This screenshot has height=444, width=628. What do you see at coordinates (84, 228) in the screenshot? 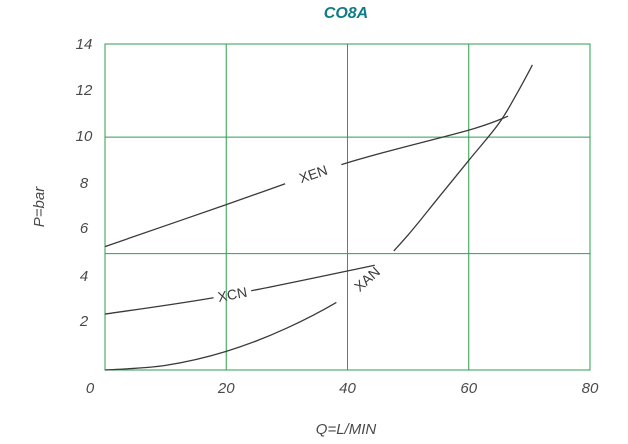
I see `y-tick-label: 6` at bounding box center [84, 228].